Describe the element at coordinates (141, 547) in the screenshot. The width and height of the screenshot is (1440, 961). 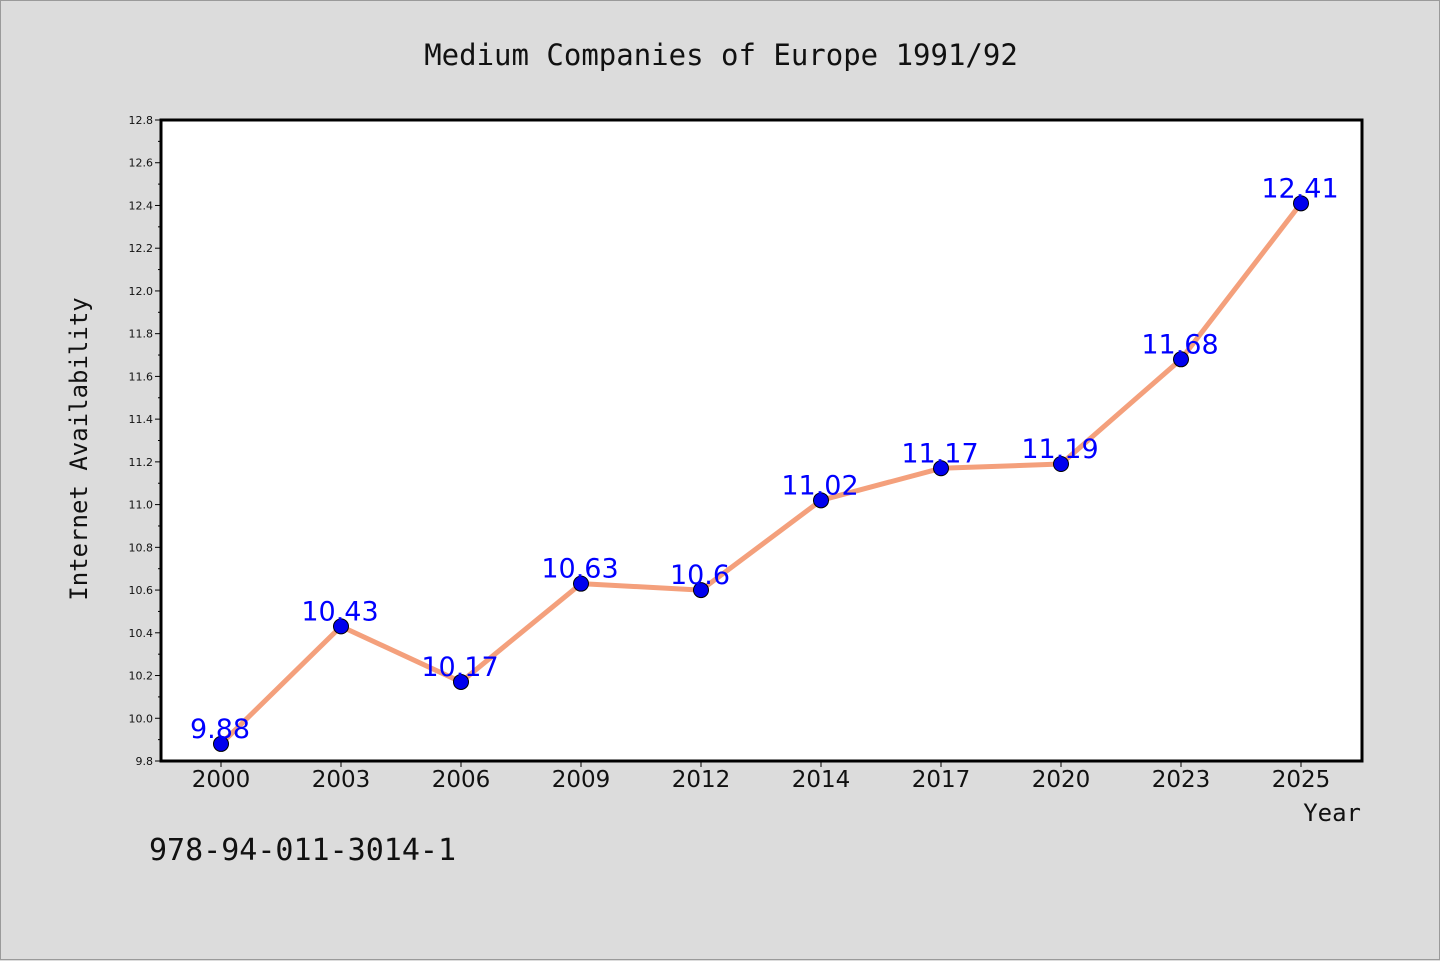
I see `y-tick-label: 10.8` at that location.